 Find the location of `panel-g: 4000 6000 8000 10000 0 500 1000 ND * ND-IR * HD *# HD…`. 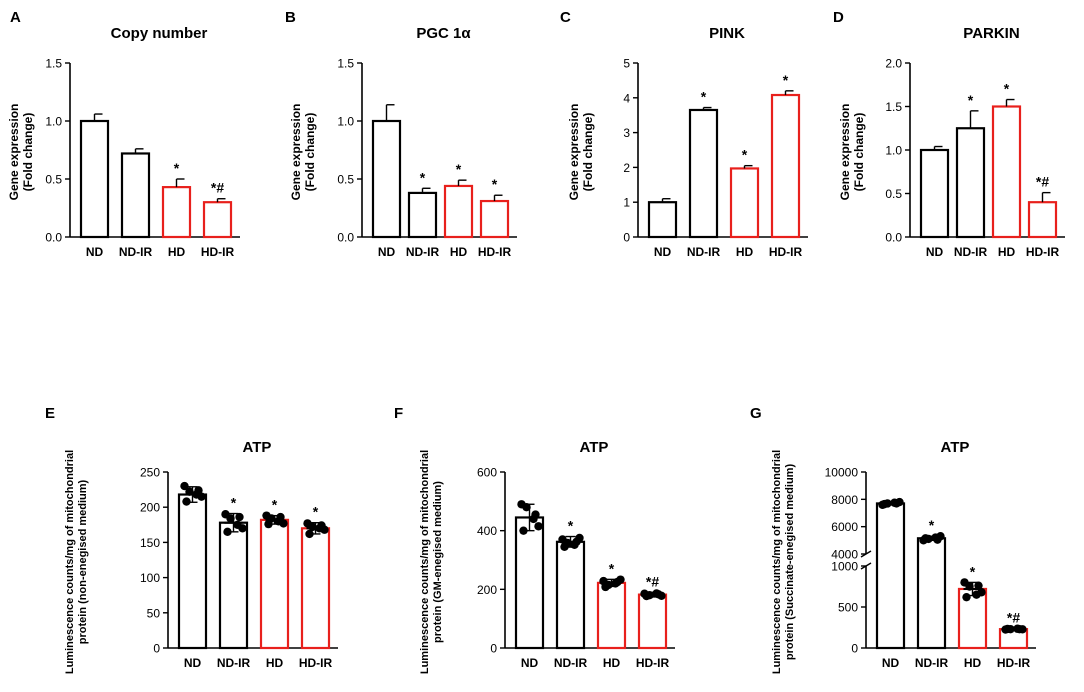

panel-g: 4000 6000 8000 10000 0 500 1000 ND * ND-IR * HD *# HD… is located at coordinates (893, 539).